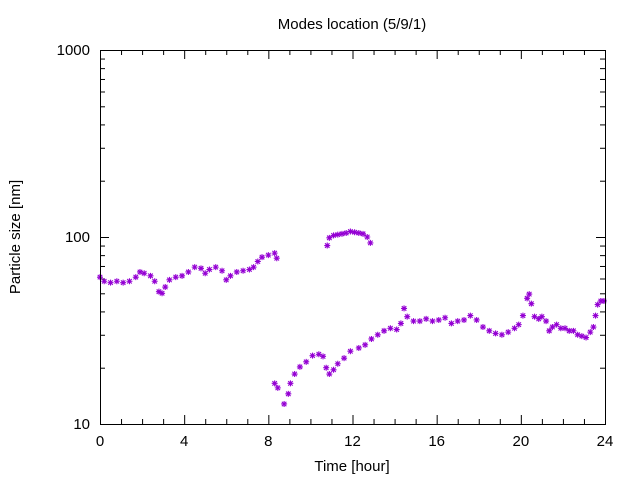 The height and width of the screenshot is (480, 640). What do you see at coordinates (436, 441) in the screenshot?
I see `x-tick-label: 16` at bounding box center [436, 441].